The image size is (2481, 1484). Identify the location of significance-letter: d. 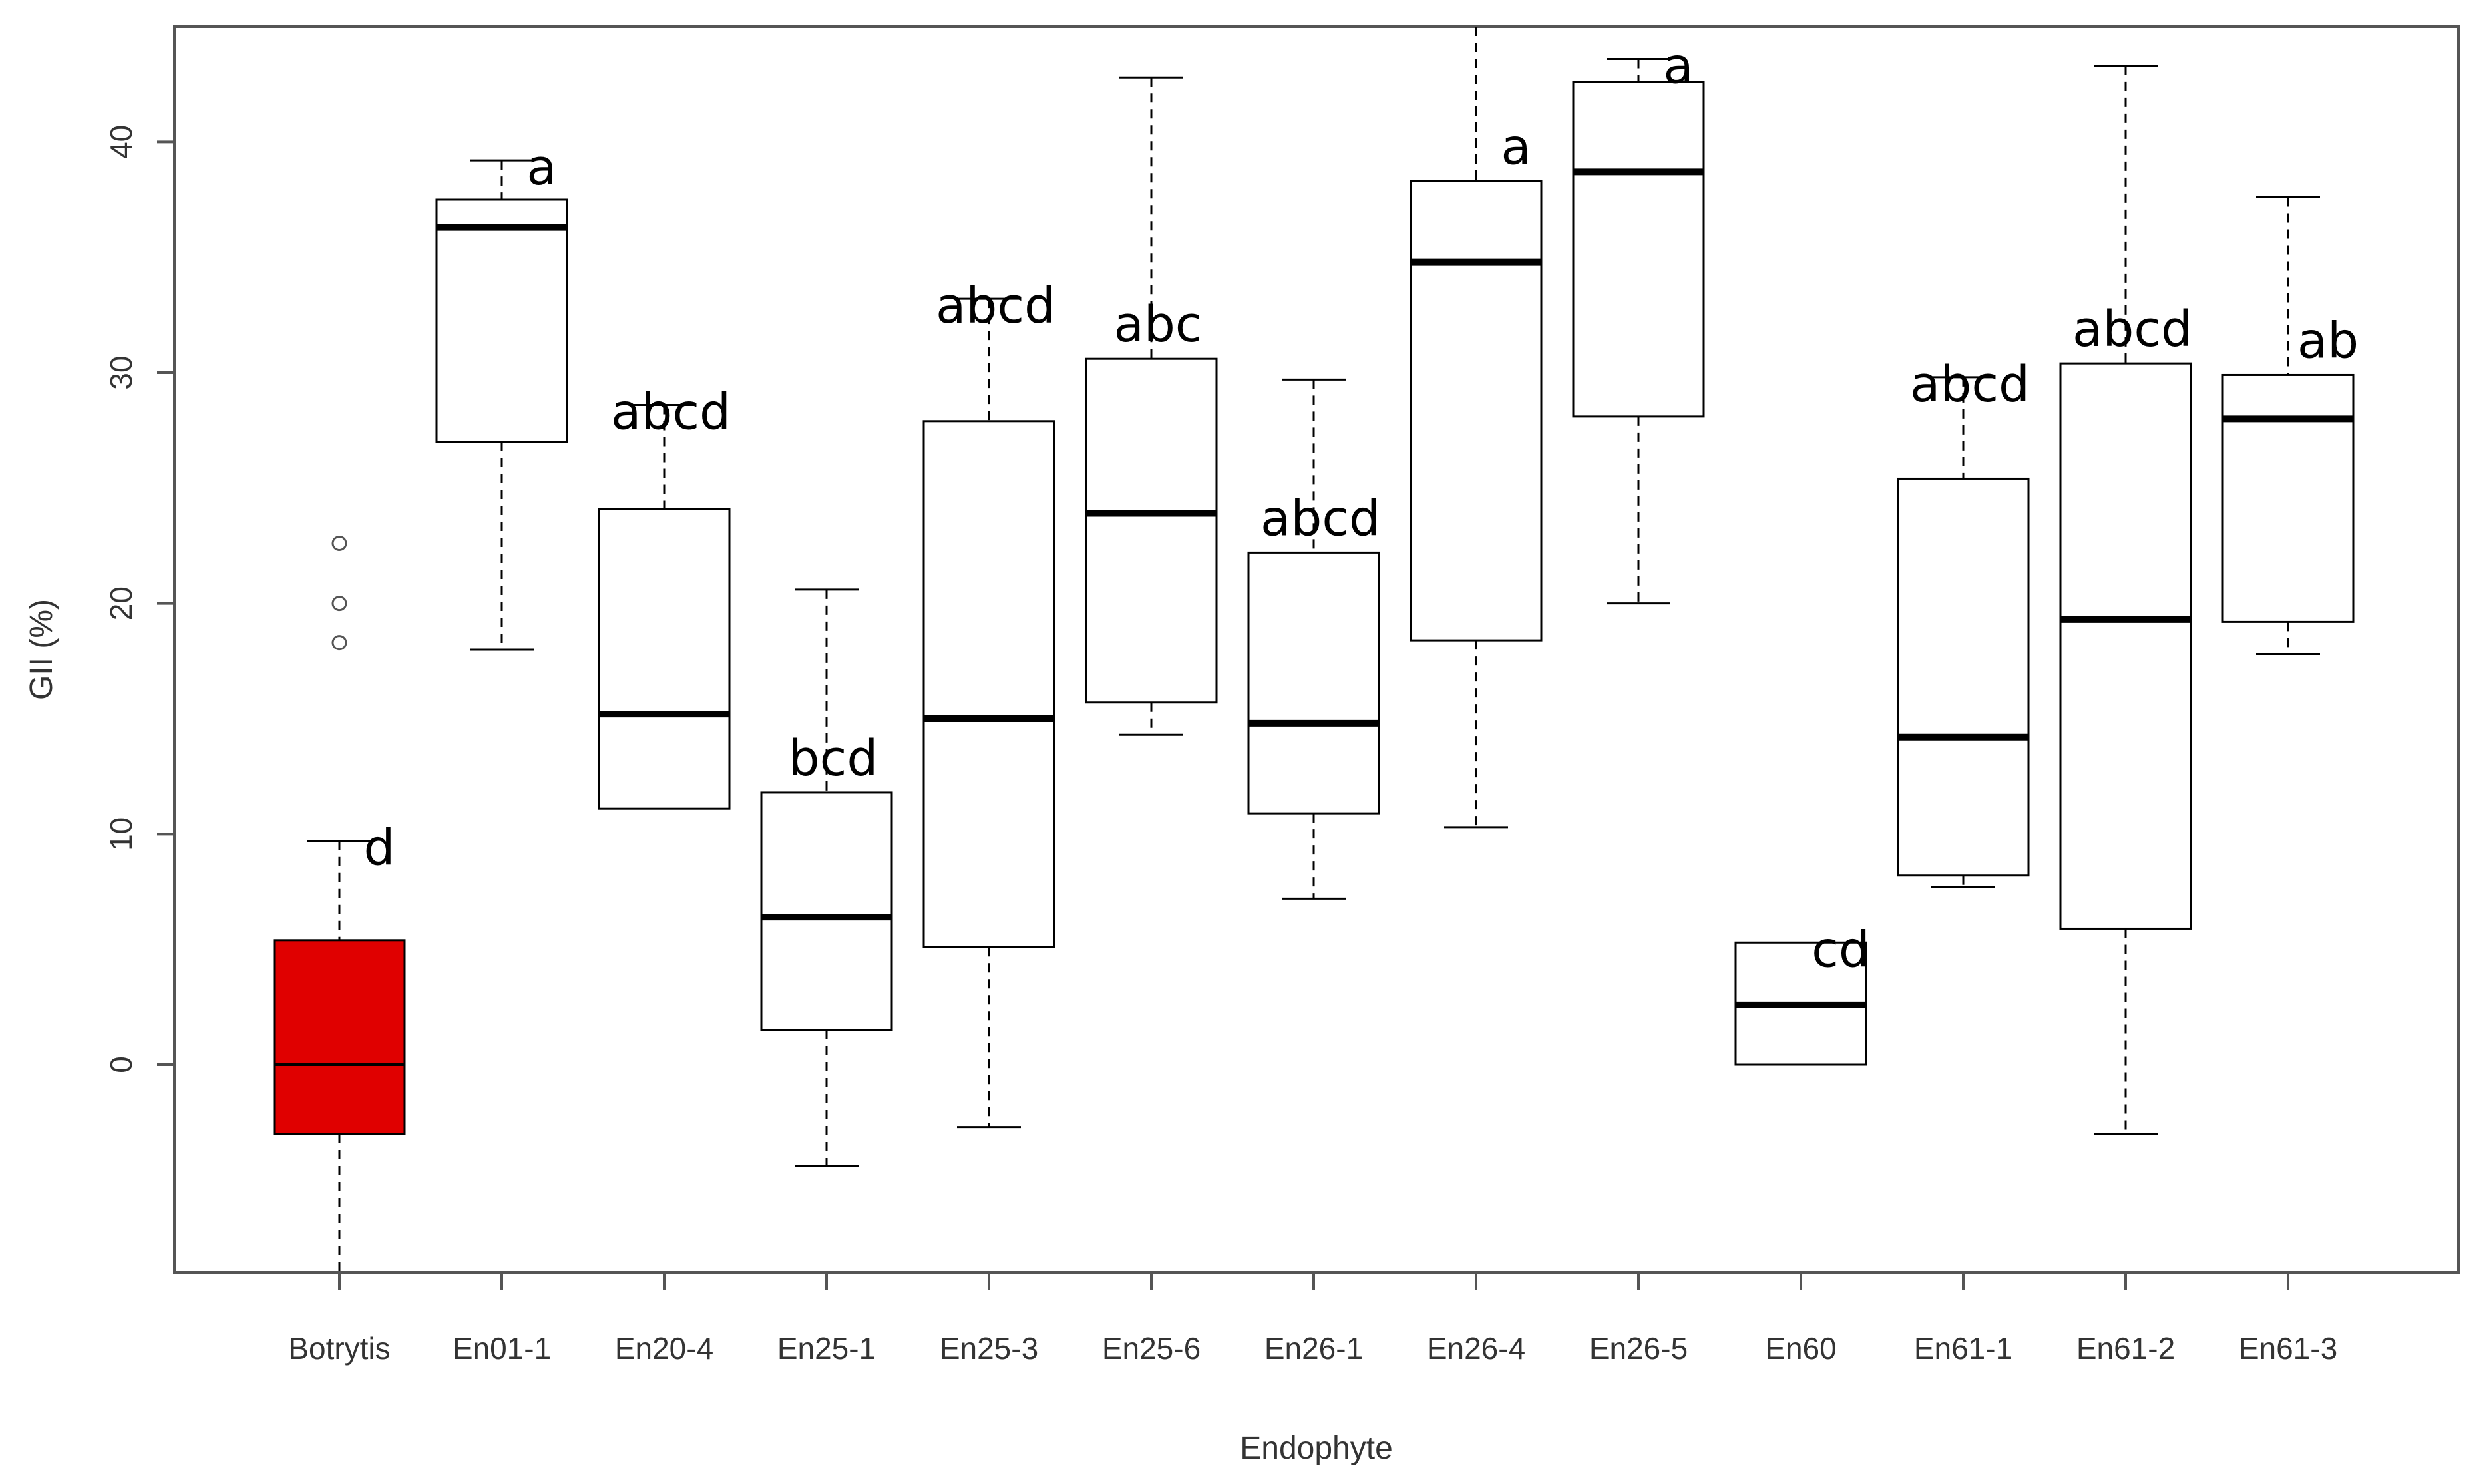
(379, 848).